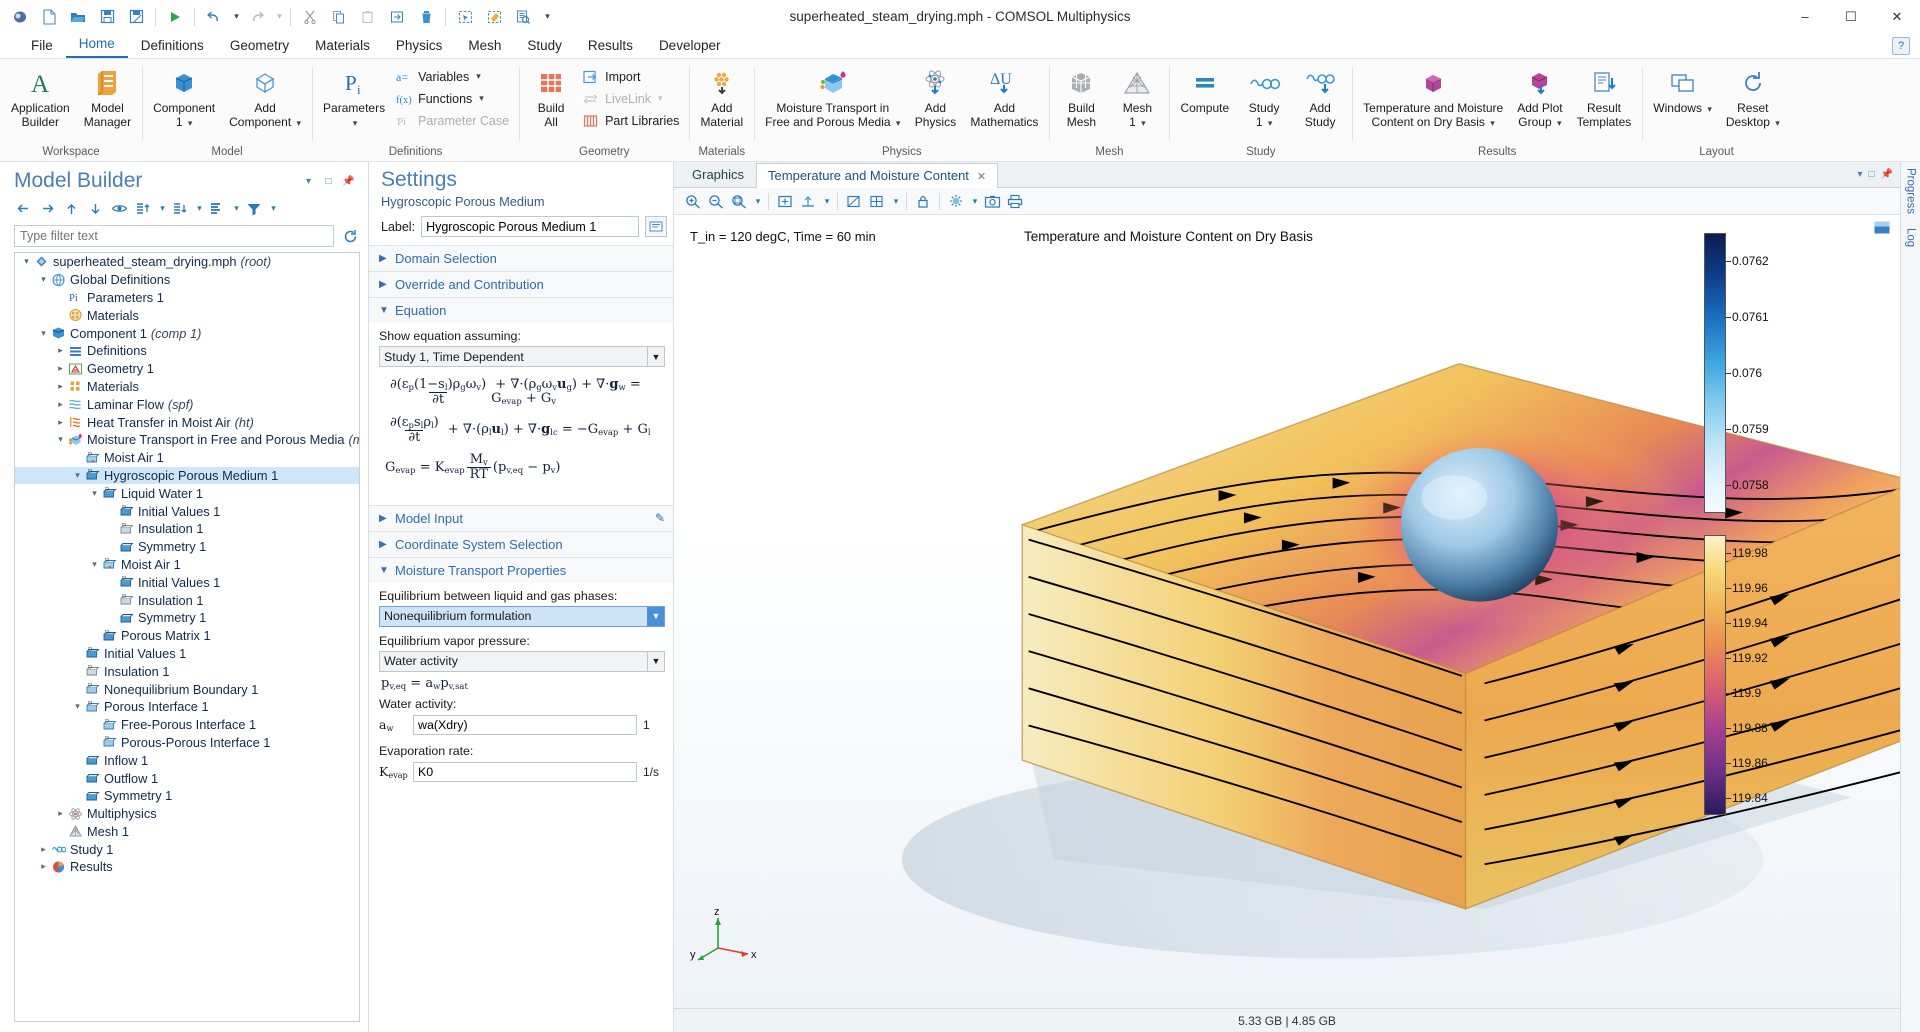 This screenshot has width=1920, height=1032. What do you see at coordinates (308, 181) in the screenshot?
I see `panel-dropdown-icon: ▾` at bounding box center [308, 181].